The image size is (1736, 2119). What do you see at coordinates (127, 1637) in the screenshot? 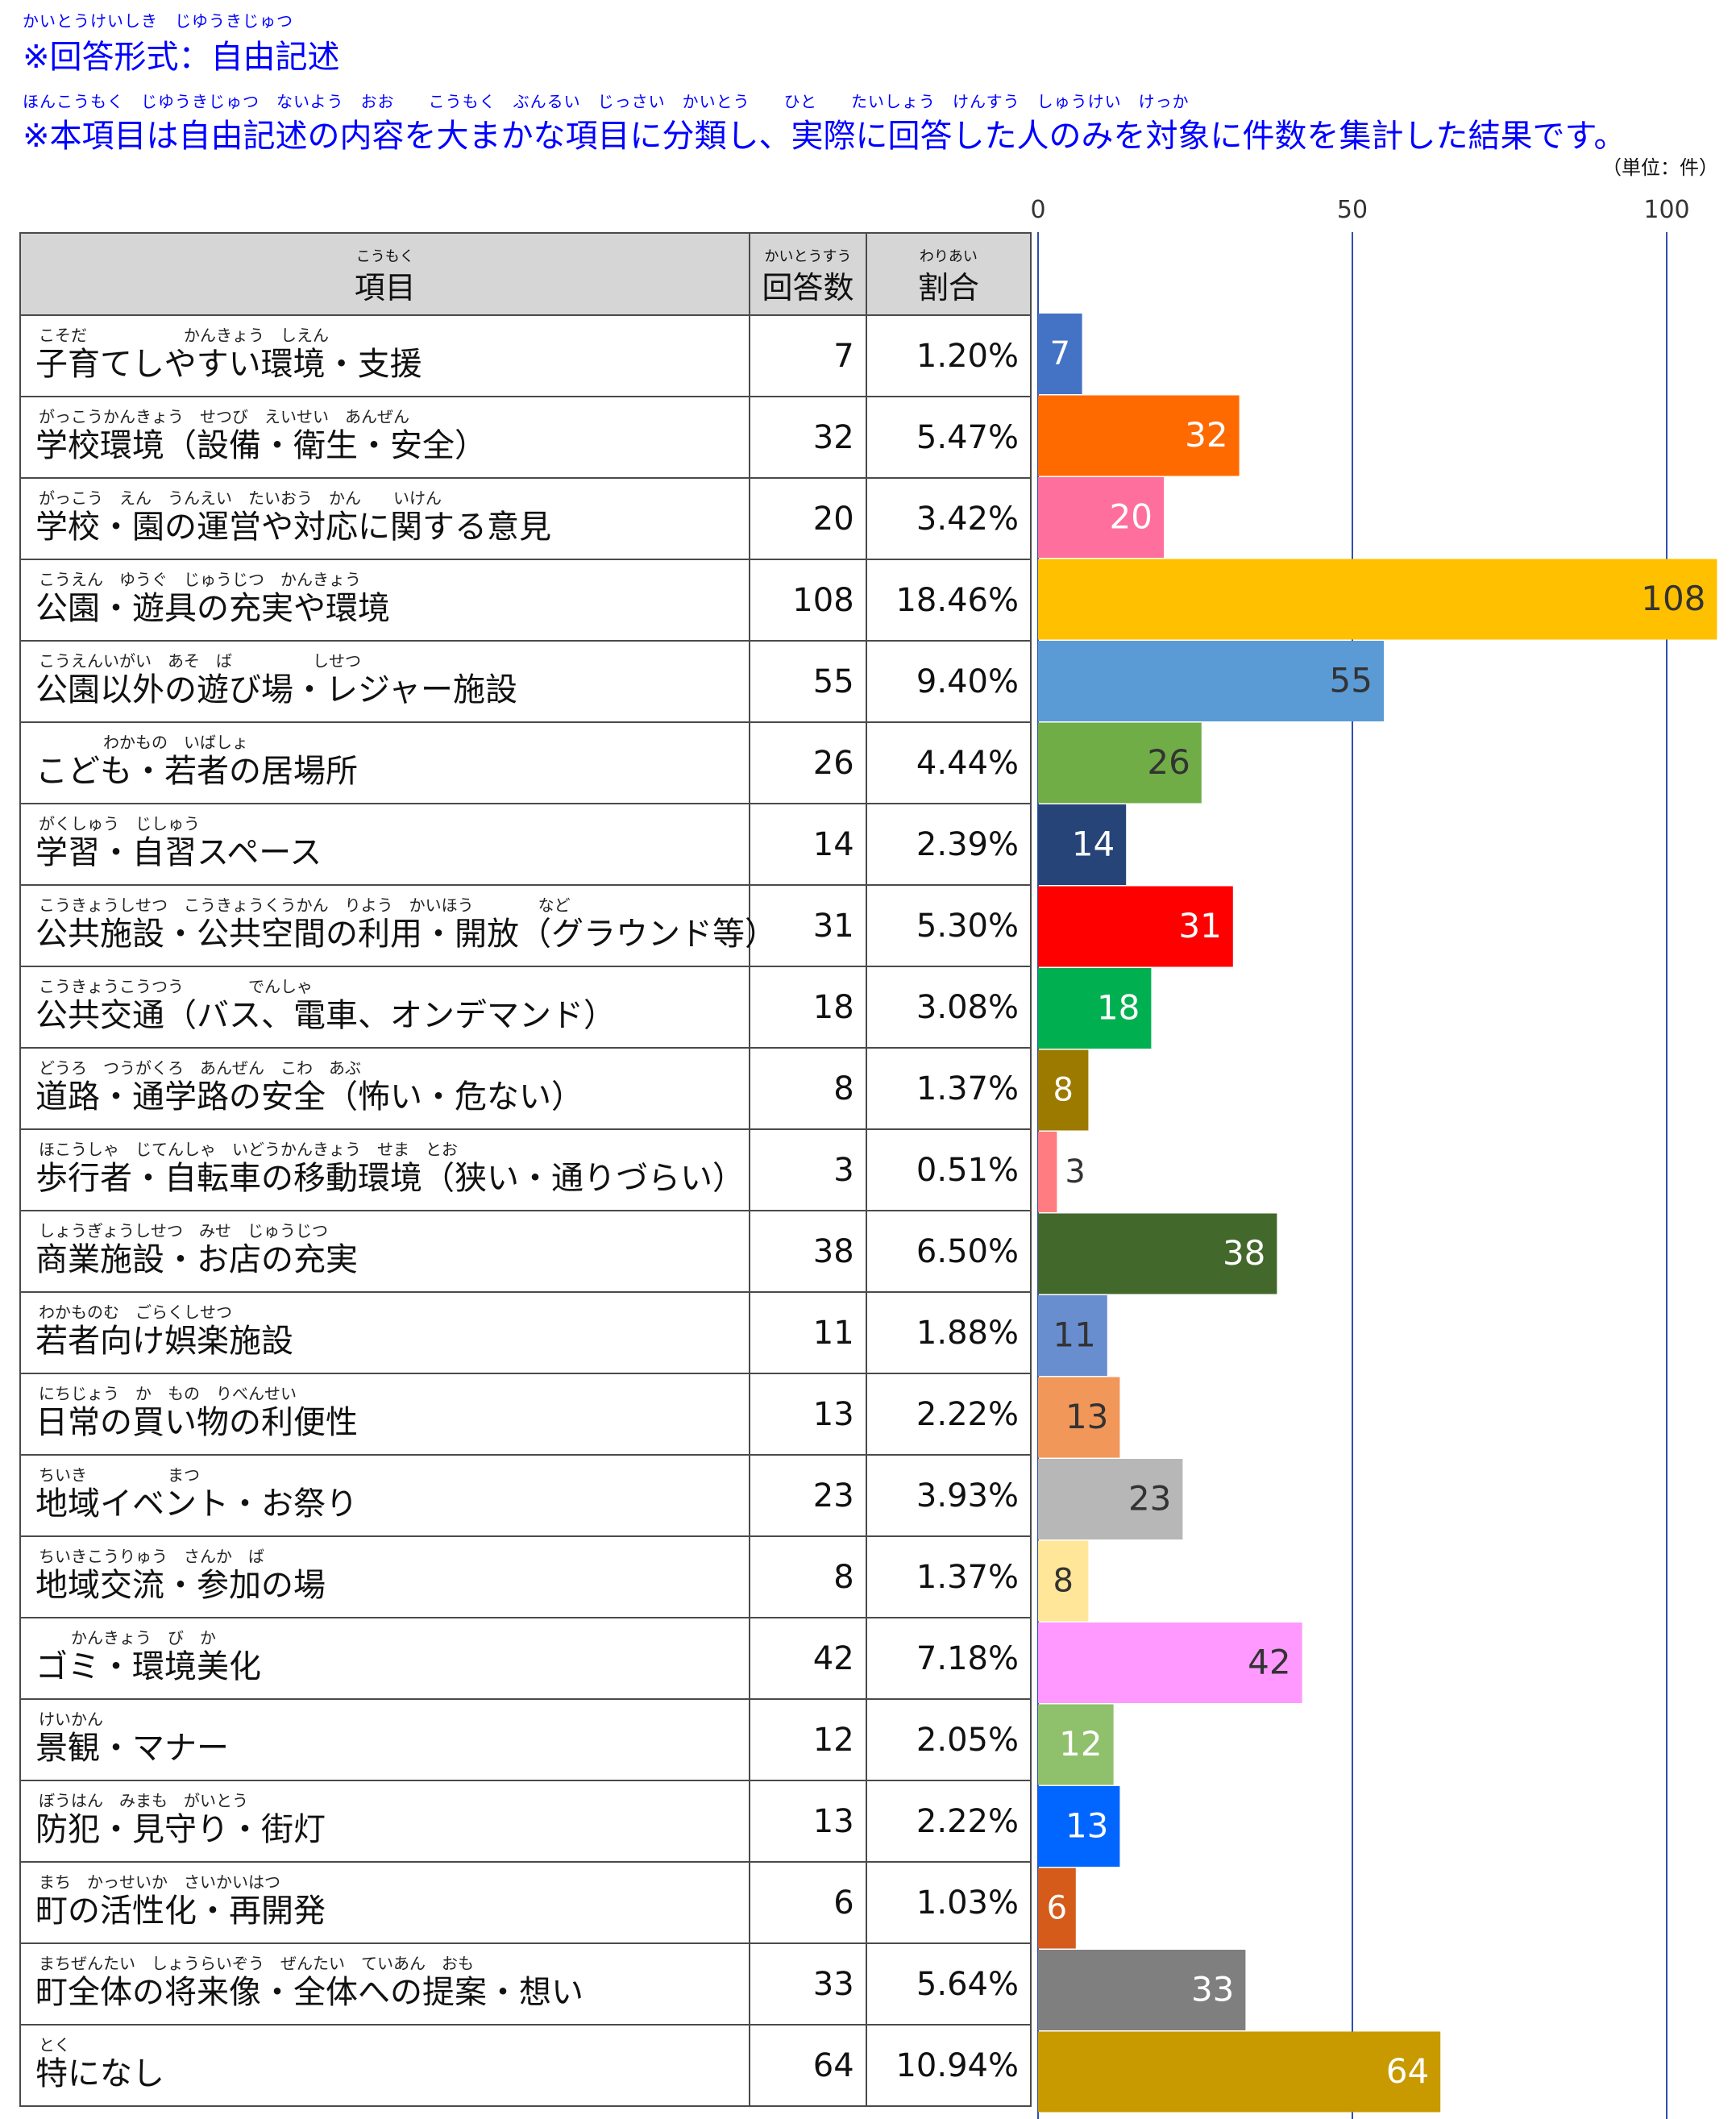
I see `item-ruby: かんきょう び か` at bounding box center [127, 1637].